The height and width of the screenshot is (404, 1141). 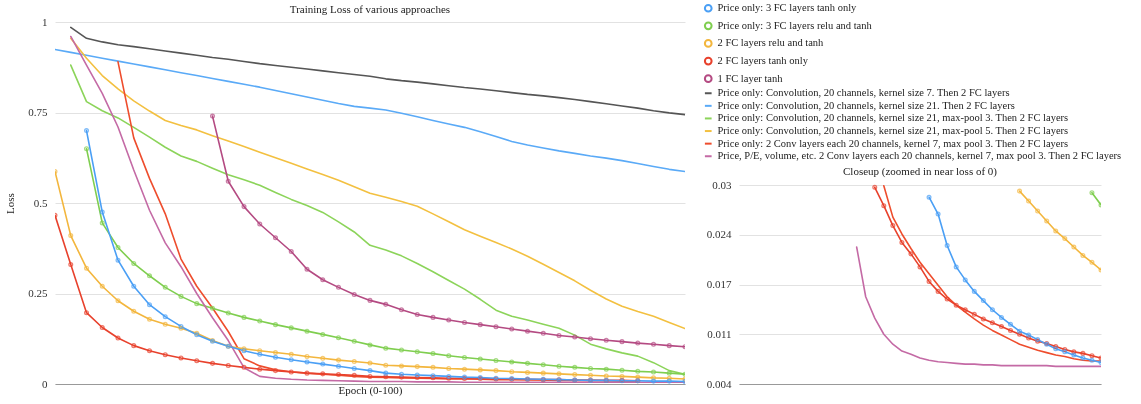 I want to click on legend-label: Price only: Convolution, 20 channels, kernel size 21, max-pool 5. Then 2 FC layers, so click(x=893, y=131).